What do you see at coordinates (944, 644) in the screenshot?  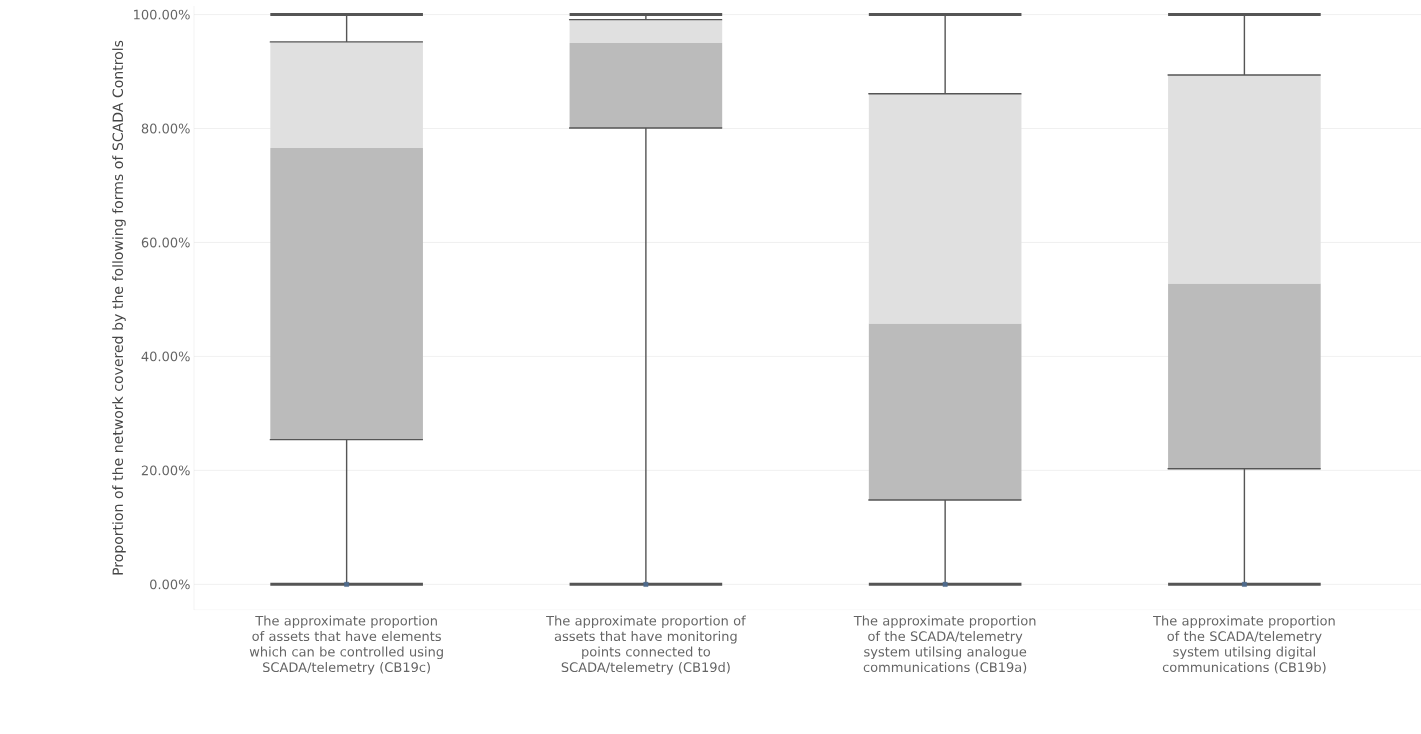 I see `x-tick-label: The approximate proportion of the SCADA/telemetry system utilsing analogue communications (CB19a)` at bounding box center [944, 644].